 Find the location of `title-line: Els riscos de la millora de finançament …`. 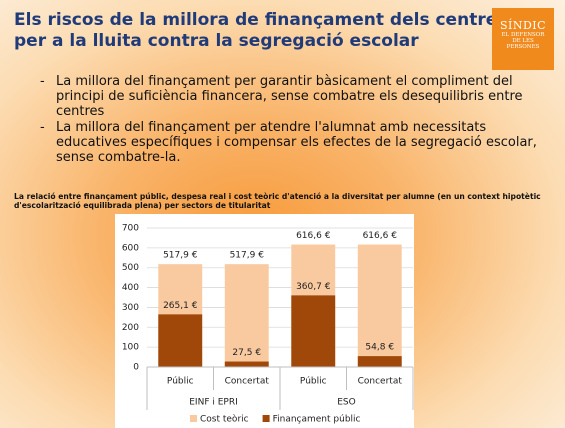

title-line: Els riscos de la millora de finançament … is located at coordinates (261, 20).